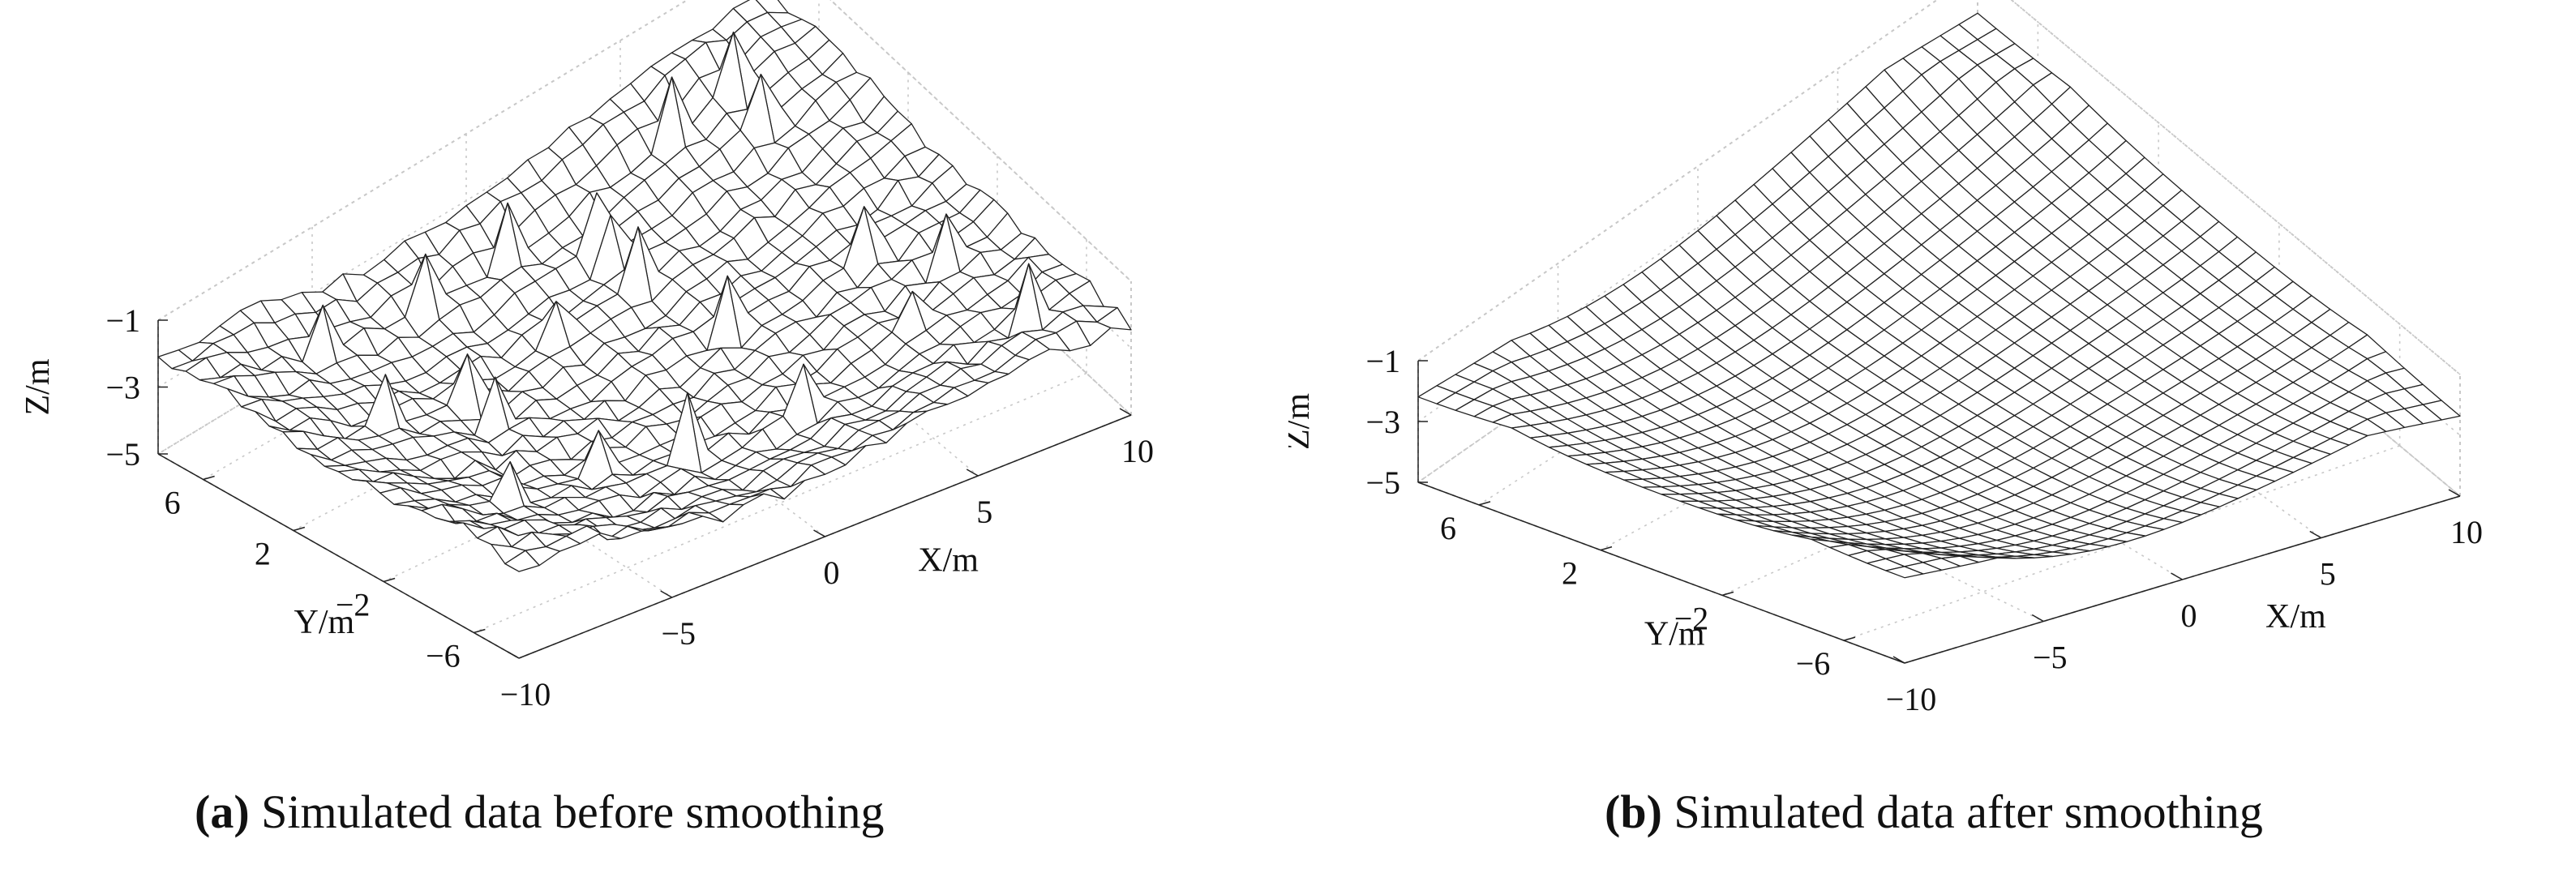  I want to click on caption-b: (b) Simulated data after smoothing, so click(1934, 812).